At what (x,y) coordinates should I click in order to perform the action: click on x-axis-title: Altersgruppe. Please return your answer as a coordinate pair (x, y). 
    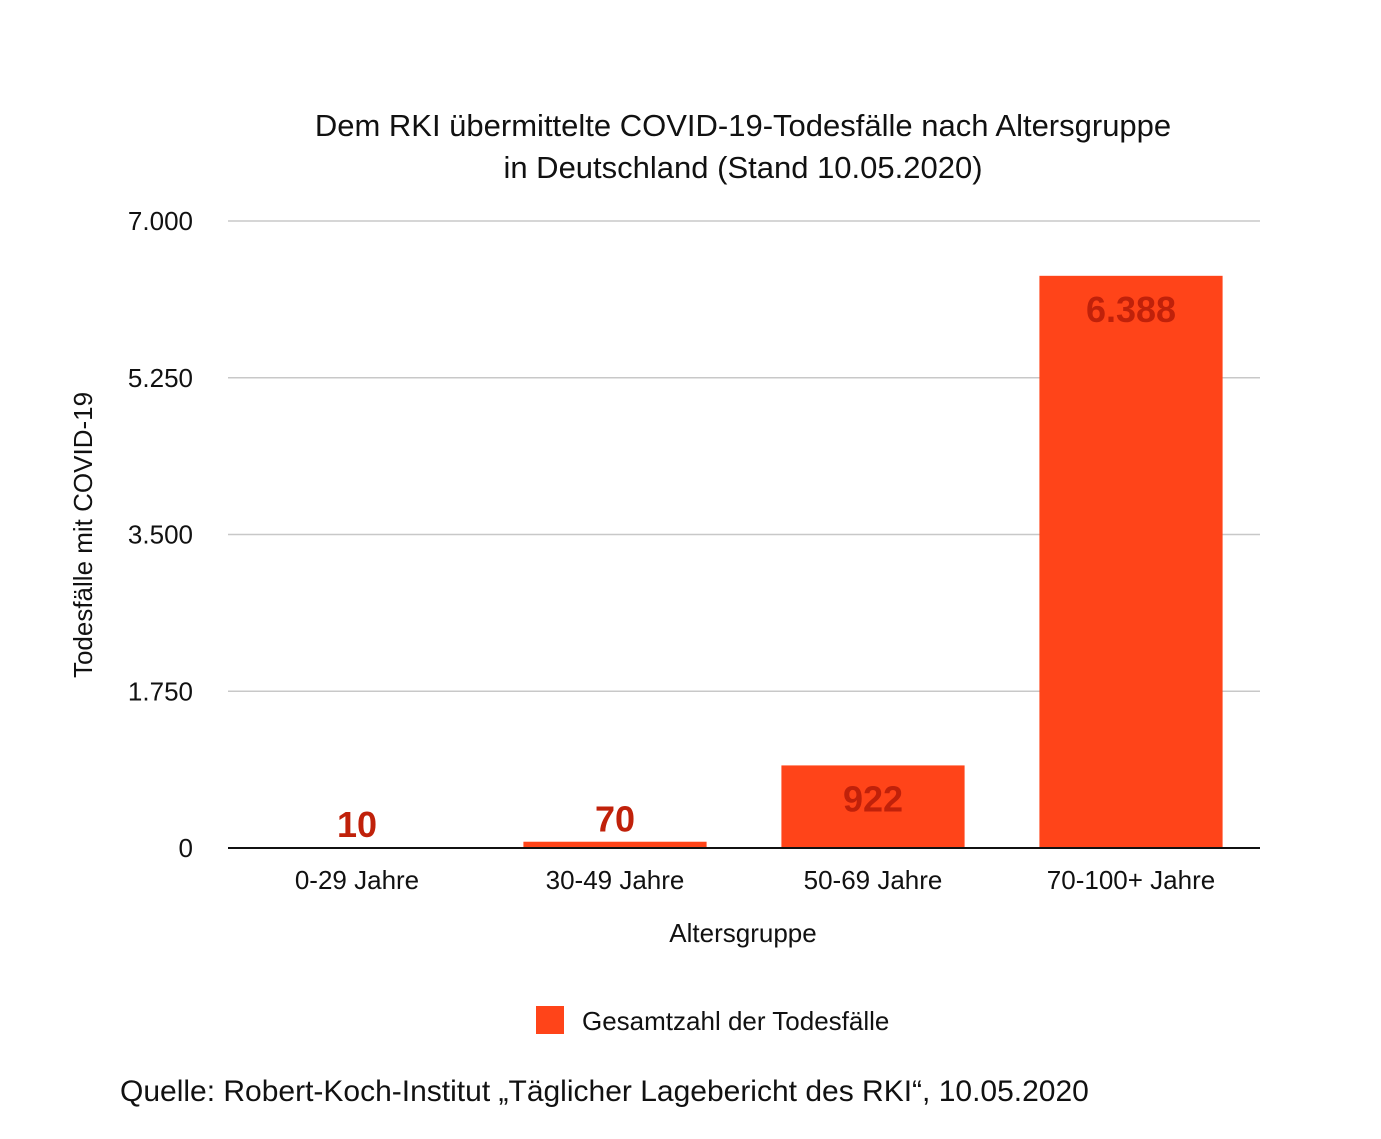
    Looking at the image, I should click on (742, 933).